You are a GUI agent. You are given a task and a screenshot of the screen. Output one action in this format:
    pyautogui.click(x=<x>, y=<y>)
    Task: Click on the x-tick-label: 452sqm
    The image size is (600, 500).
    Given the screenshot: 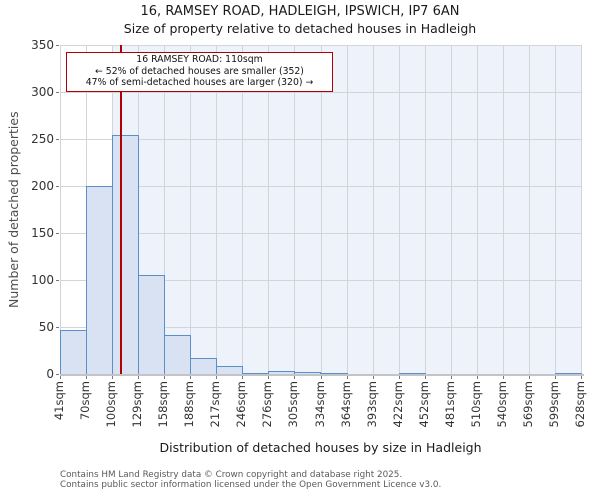 What is the action you would take?
    pyautogui.click(x=423, y=404)
    